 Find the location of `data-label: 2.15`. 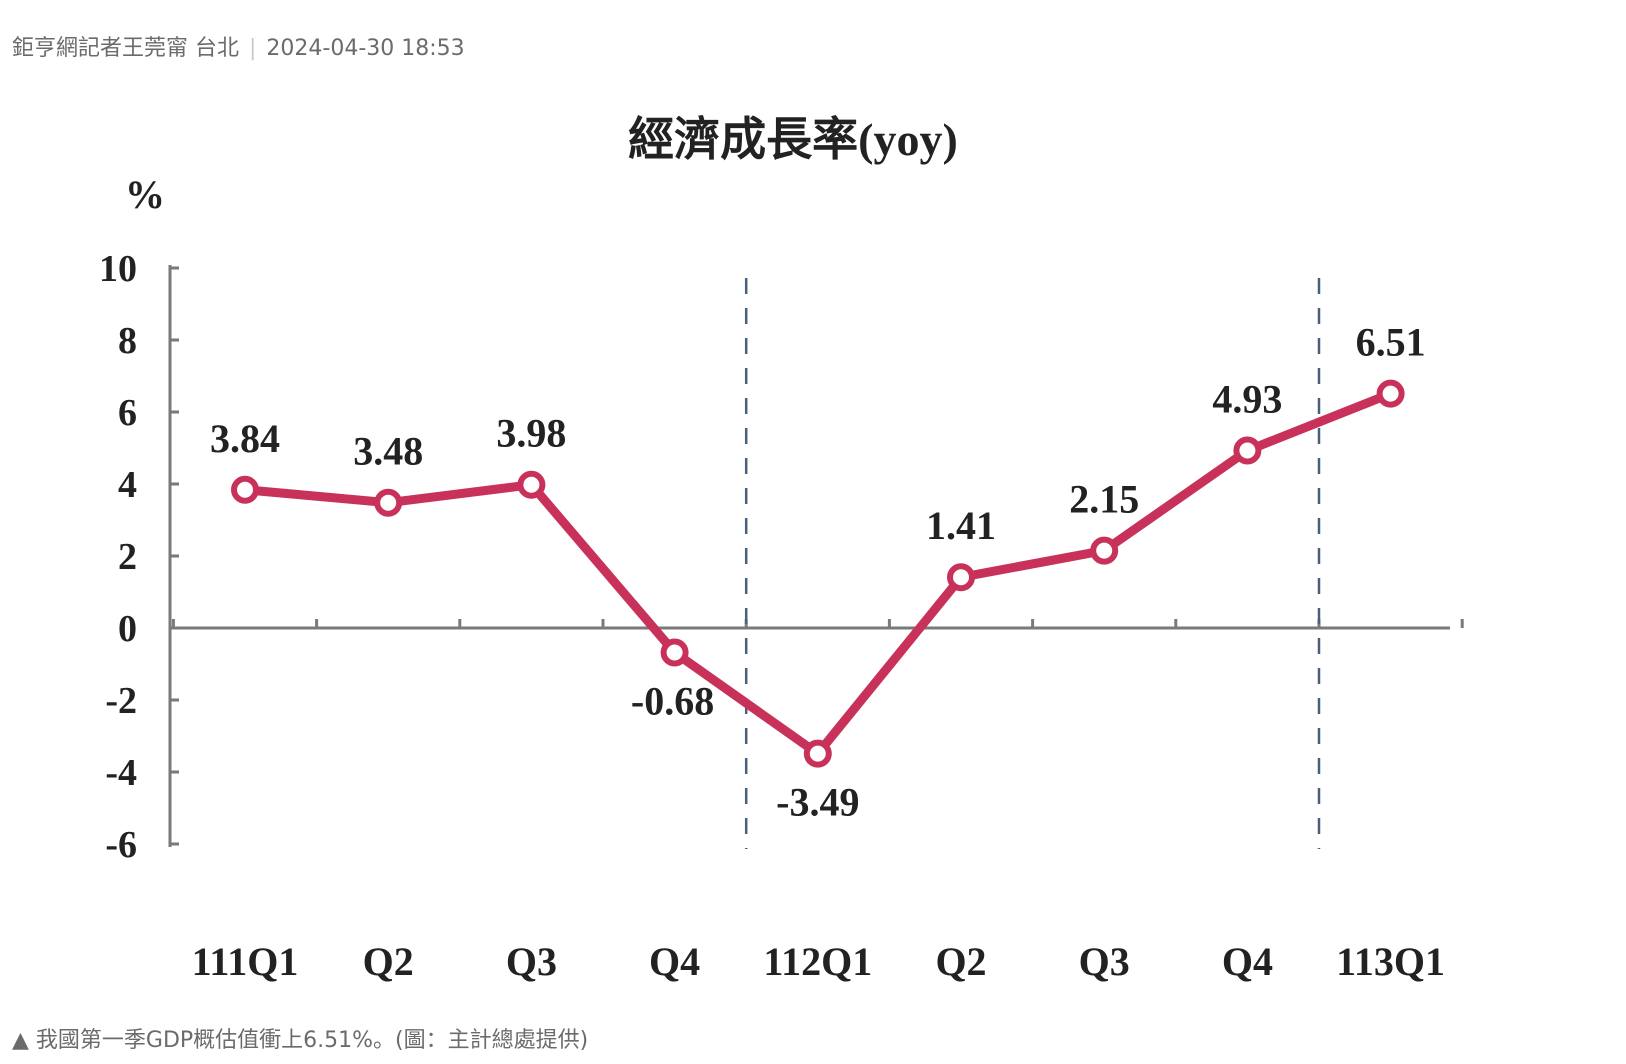

data-label: 2.15 is located at coordinates (1104, 499).